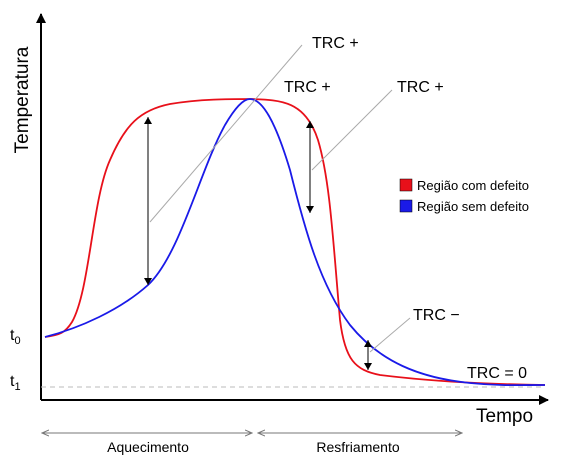 The height and width of the screenshot is (456, 569). Describe the element at coordinates (497, 373) in the screenshot. I see `annotation: TRC = 0` at that location.